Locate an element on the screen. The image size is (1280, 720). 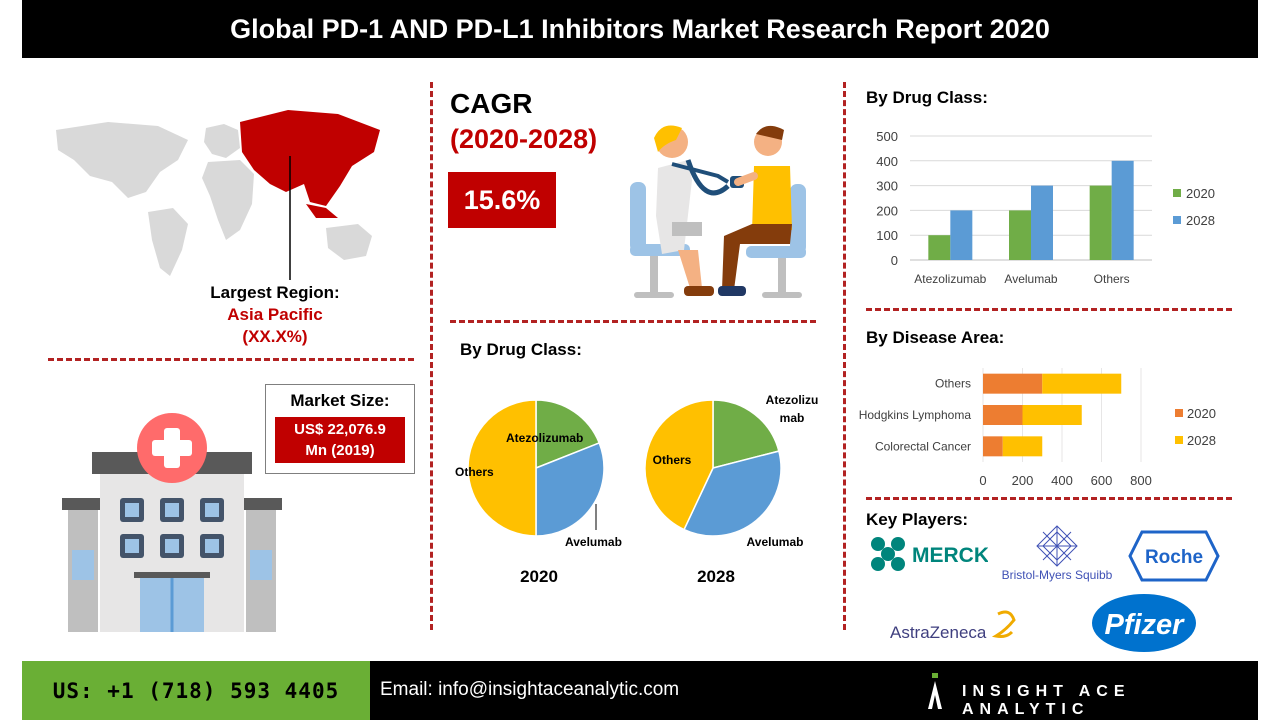
largest-region-share: (XX.X%) is located at coordinates (275, 336).